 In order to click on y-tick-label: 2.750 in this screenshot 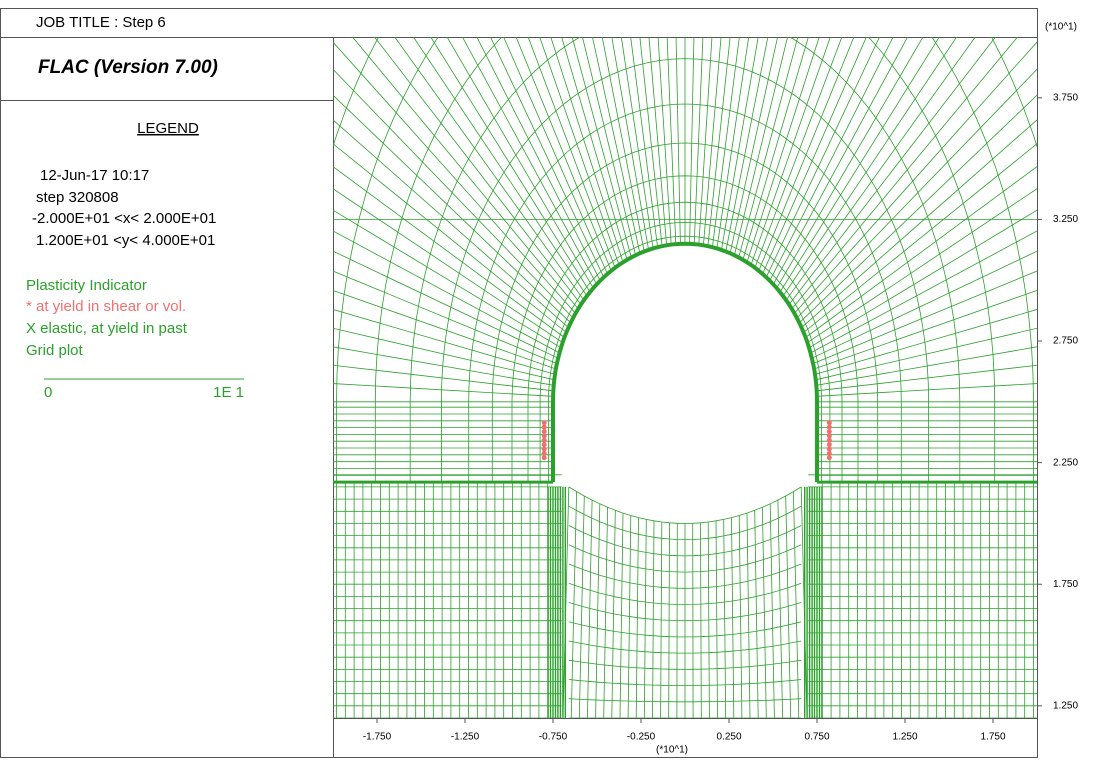, I will do `click(1065, 341)`.